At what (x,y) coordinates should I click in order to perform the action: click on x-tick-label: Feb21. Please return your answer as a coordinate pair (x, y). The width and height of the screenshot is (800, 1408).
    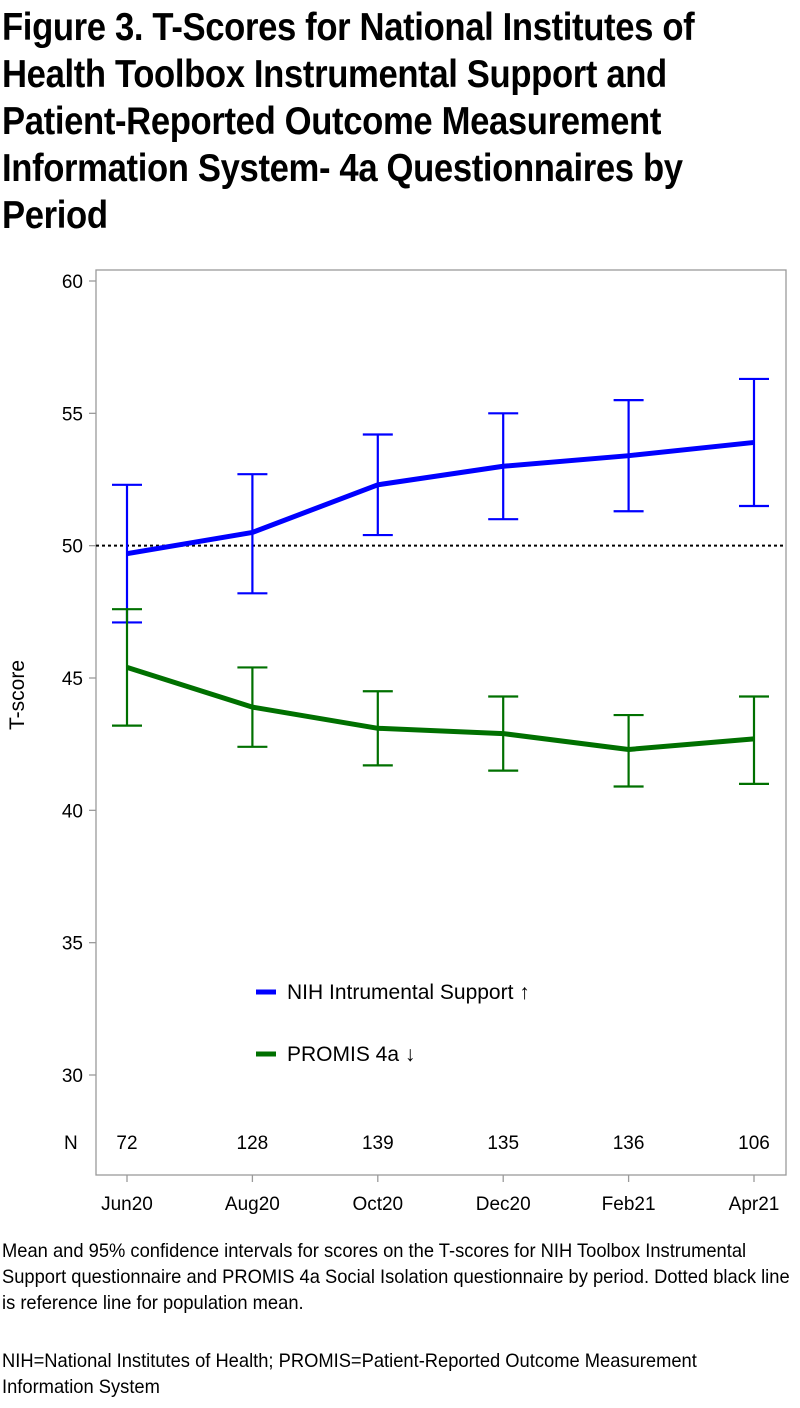
    Looking at the image, I should click on (629, 1204).